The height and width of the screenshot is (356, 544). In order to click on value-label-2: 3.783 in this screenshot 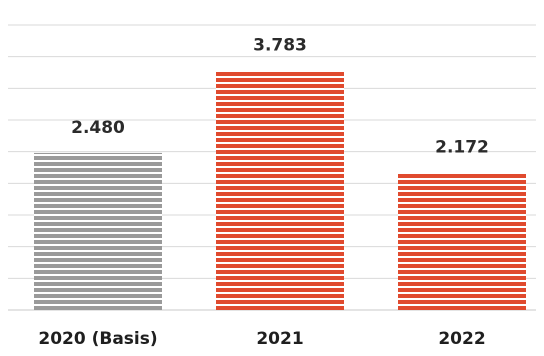, I will do `click(280, 45)`.